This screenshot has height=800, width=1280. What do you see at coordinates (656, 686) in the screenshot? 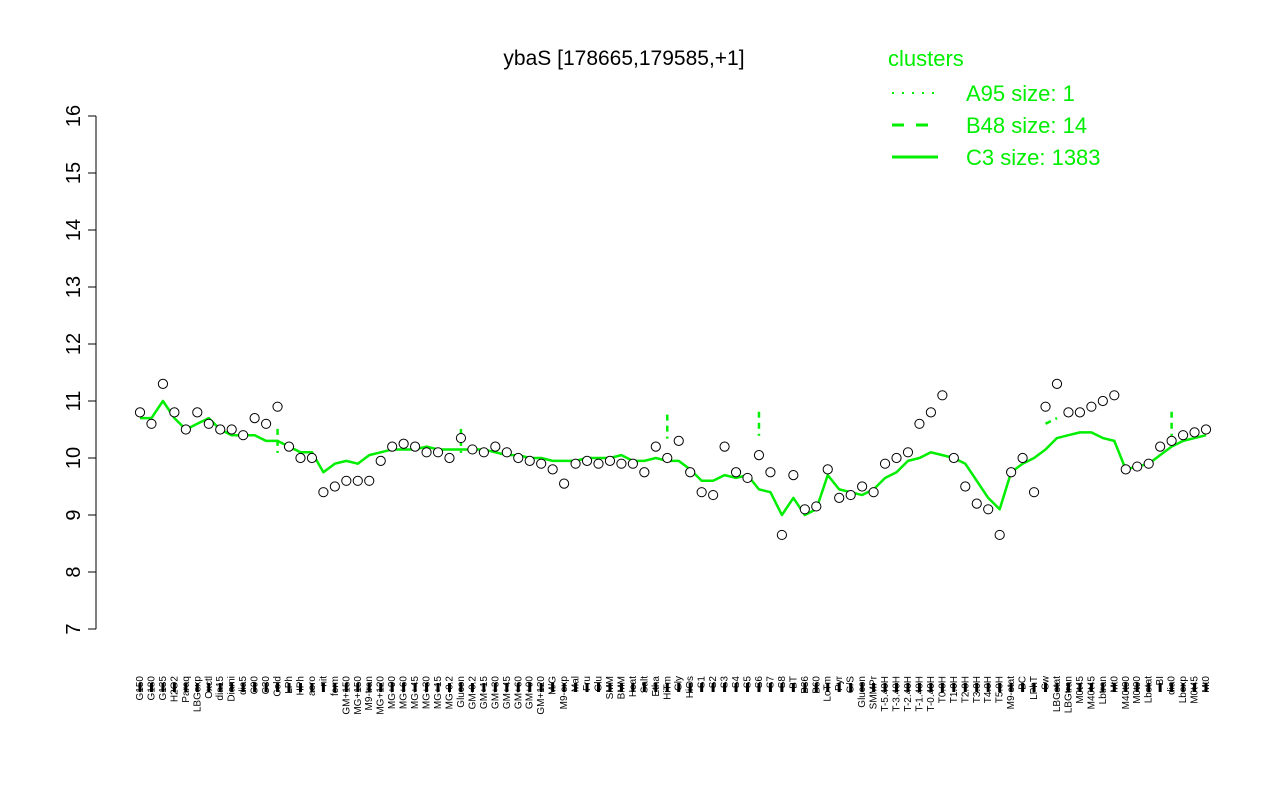
I see `x-tick-label: Etha` at bounding box center [656, 686].